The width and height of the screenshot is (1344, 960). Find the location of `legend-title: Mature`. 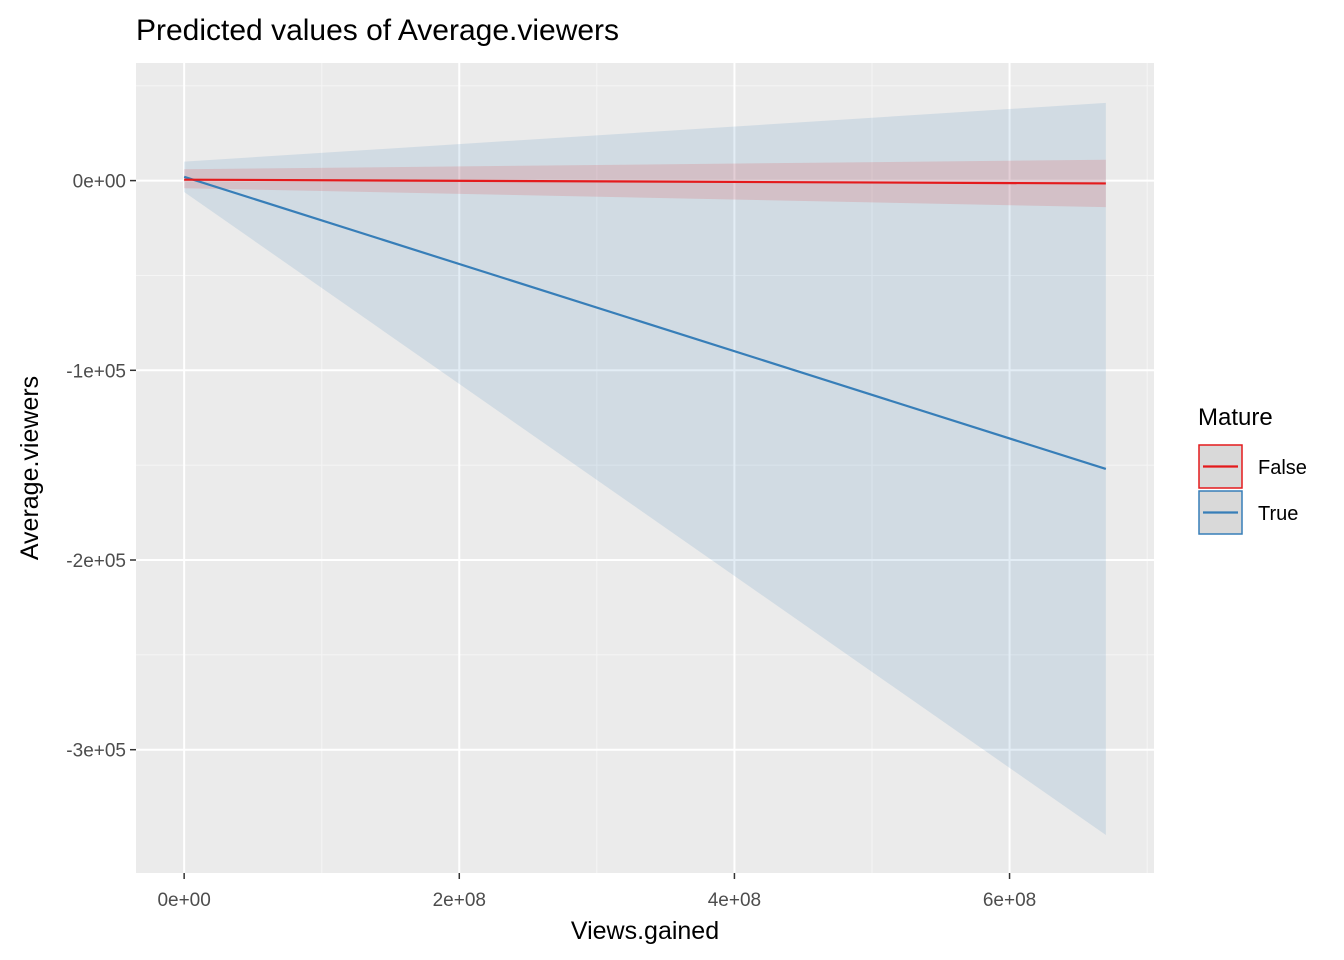

legend-title: Mature is located at coordinates (1235, 417).